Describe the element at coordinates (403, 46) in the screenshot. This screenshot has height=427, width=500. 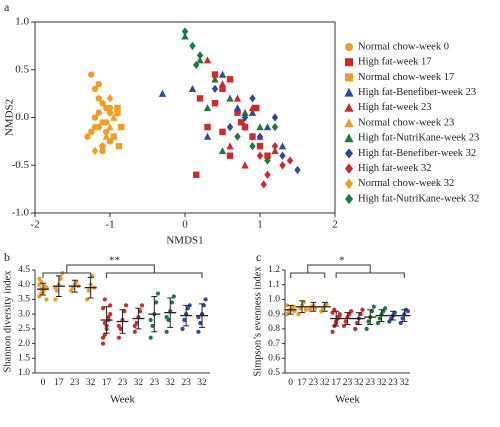
I see `legend-label: Normal chow-week 0` at that location.